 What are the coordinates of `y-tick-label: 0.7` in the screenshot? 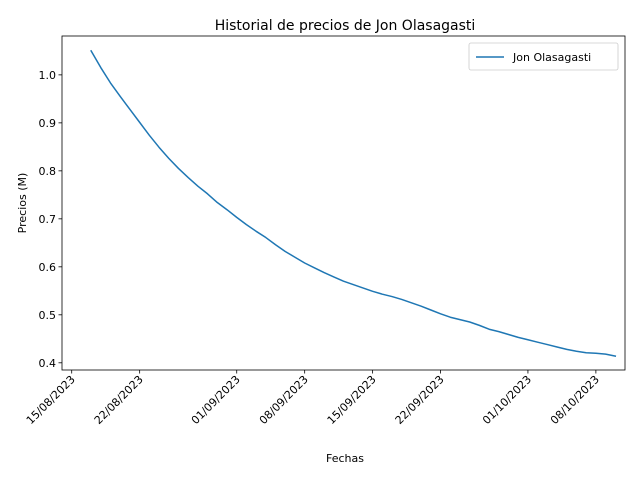 It's located at (48, 219).